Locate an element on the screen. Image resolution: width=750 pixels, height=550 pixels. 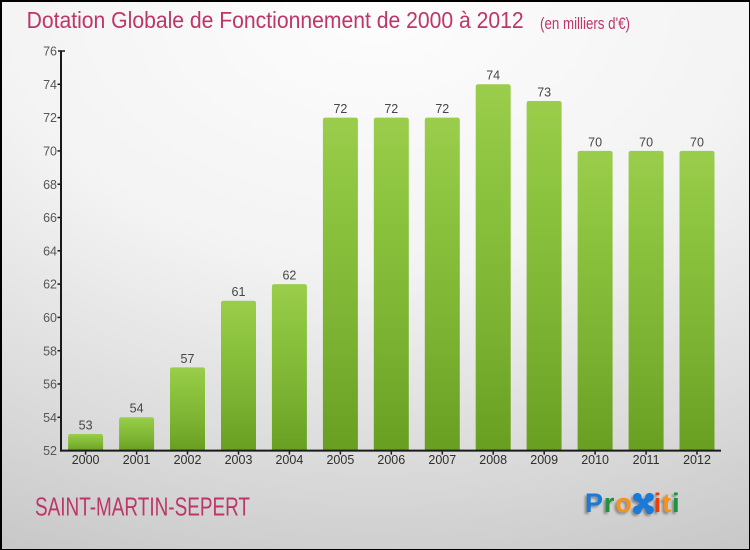
svg-text: 60 is located at coordinates (50, 318).